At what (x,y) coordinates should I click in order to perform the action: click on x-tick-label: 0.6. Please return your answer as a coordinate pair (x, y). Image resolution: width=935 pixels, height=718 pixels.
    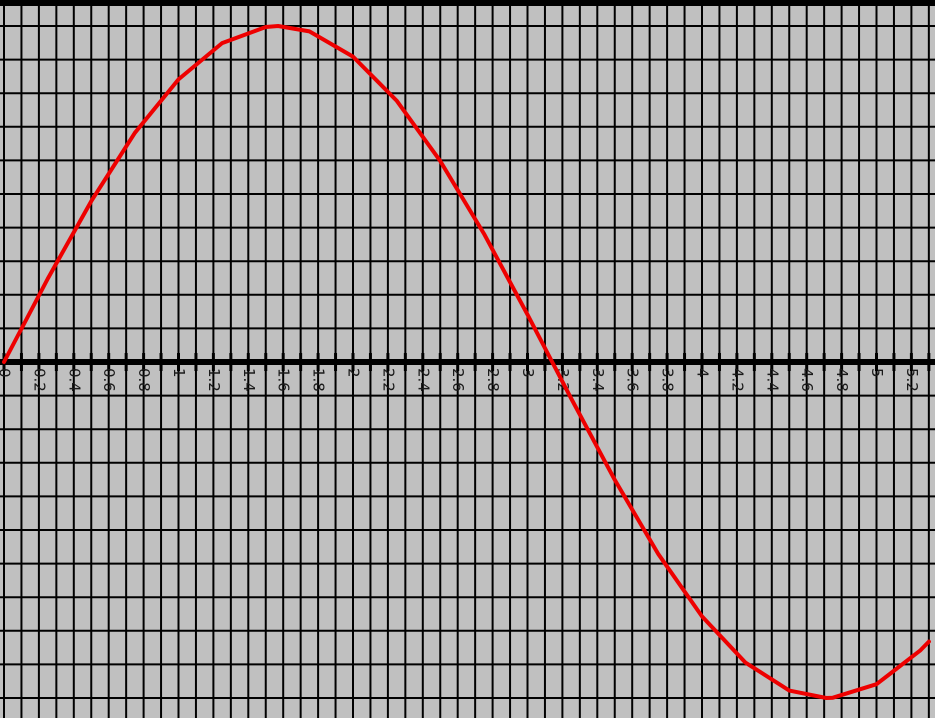
    Looking at the image, I should click on (109, 380).